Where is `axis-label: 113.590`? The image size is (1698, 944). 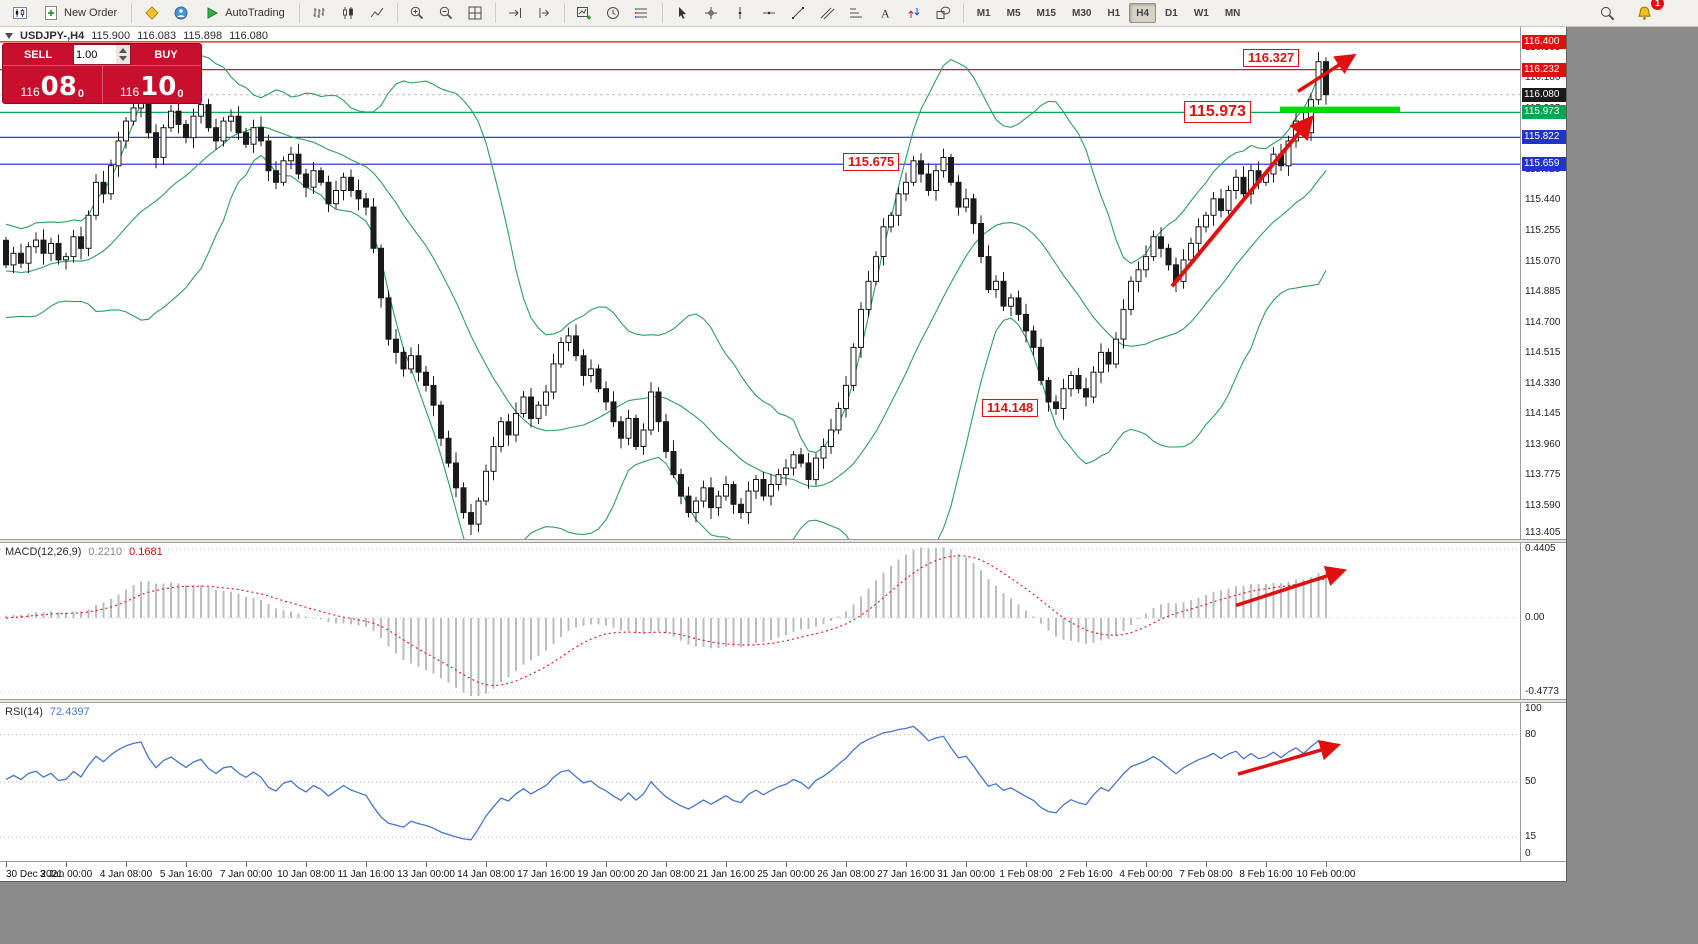 axis-label: 113.590 is located at coordinates (1543, 505).